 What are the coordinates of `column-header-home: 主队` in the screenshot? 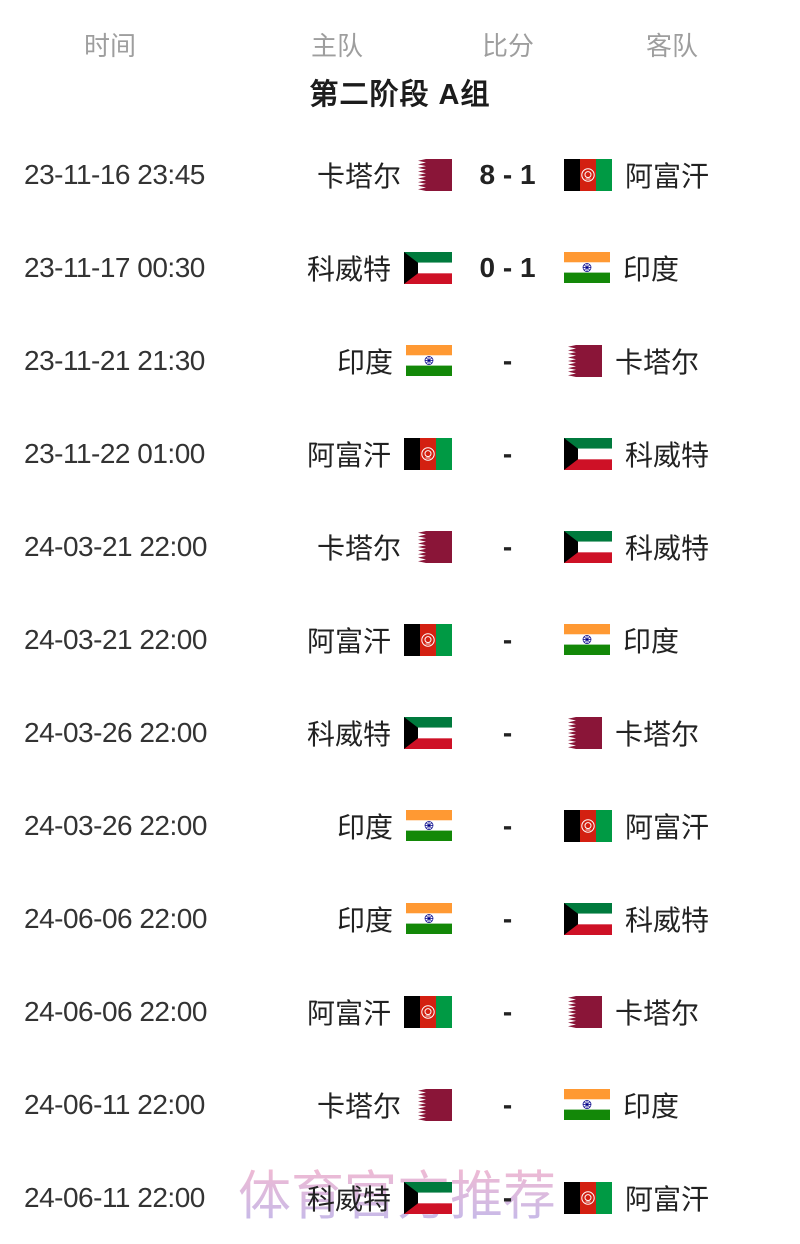 It's located at (337, 46).